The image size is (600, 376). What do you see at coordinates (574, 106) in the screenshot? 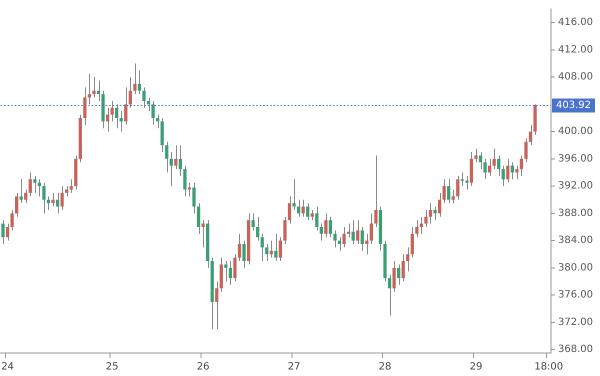
I see `ref-line-label: 403.92` at bounding box center [574, 106].